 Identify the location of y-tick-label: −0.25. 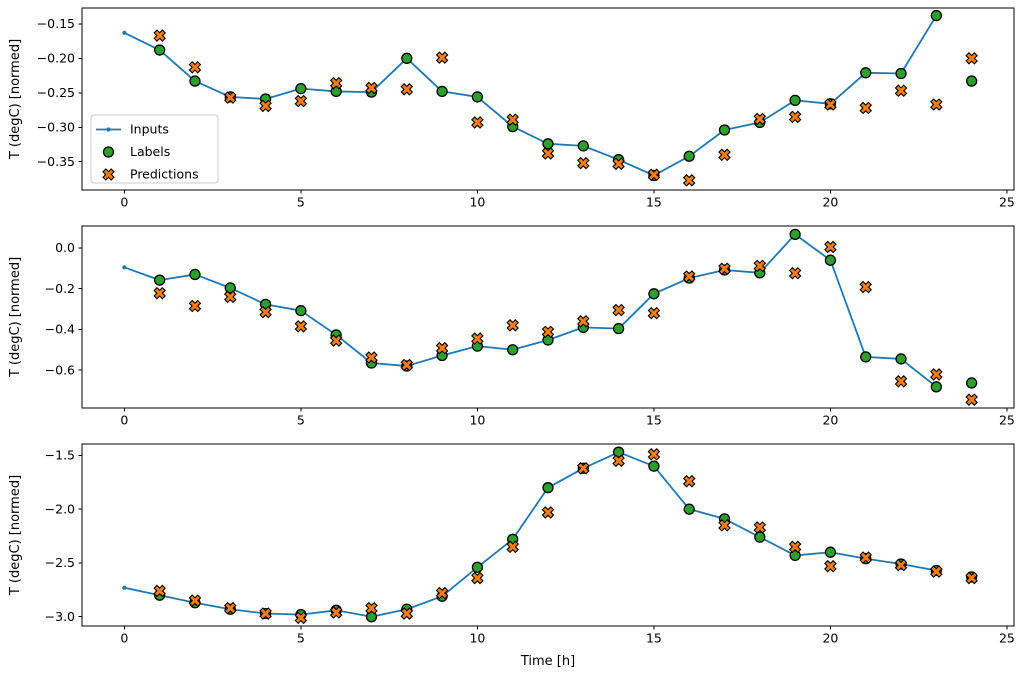
(56, 92).